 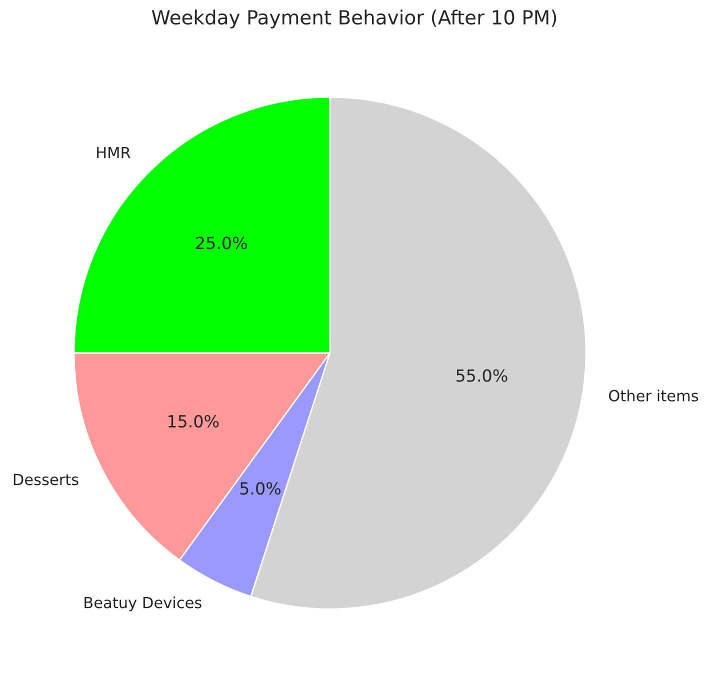 What do you see at coordinates (113, 152) in the screenshot?
I see `slice-label: HMR` at bounding box center [113, 152].